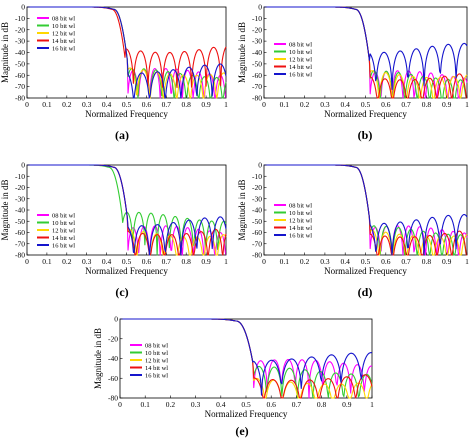  Describe the element at coordinates (365, 135) in the screenshot. I see `panel-label: (b)` at that location.